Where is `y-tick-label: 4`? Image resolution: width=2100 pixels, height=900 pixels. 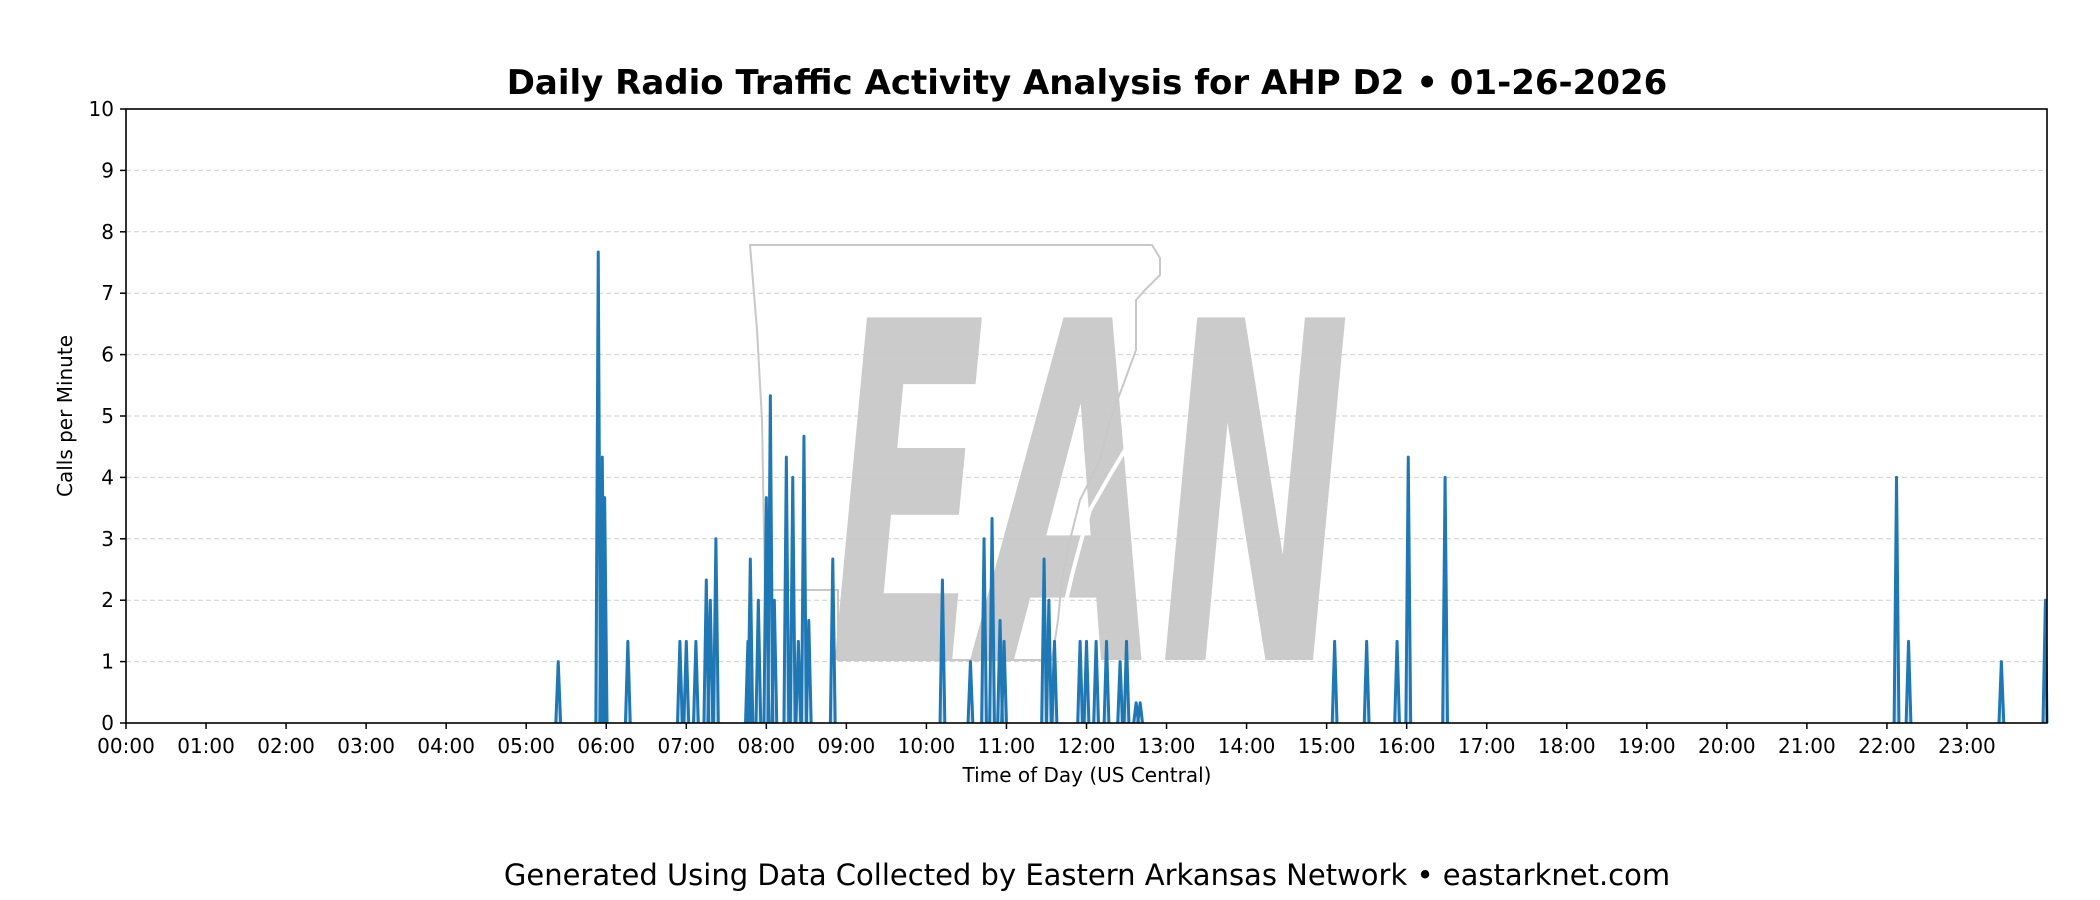
y-tick-label: 4 is located at coordinates (107, 477).